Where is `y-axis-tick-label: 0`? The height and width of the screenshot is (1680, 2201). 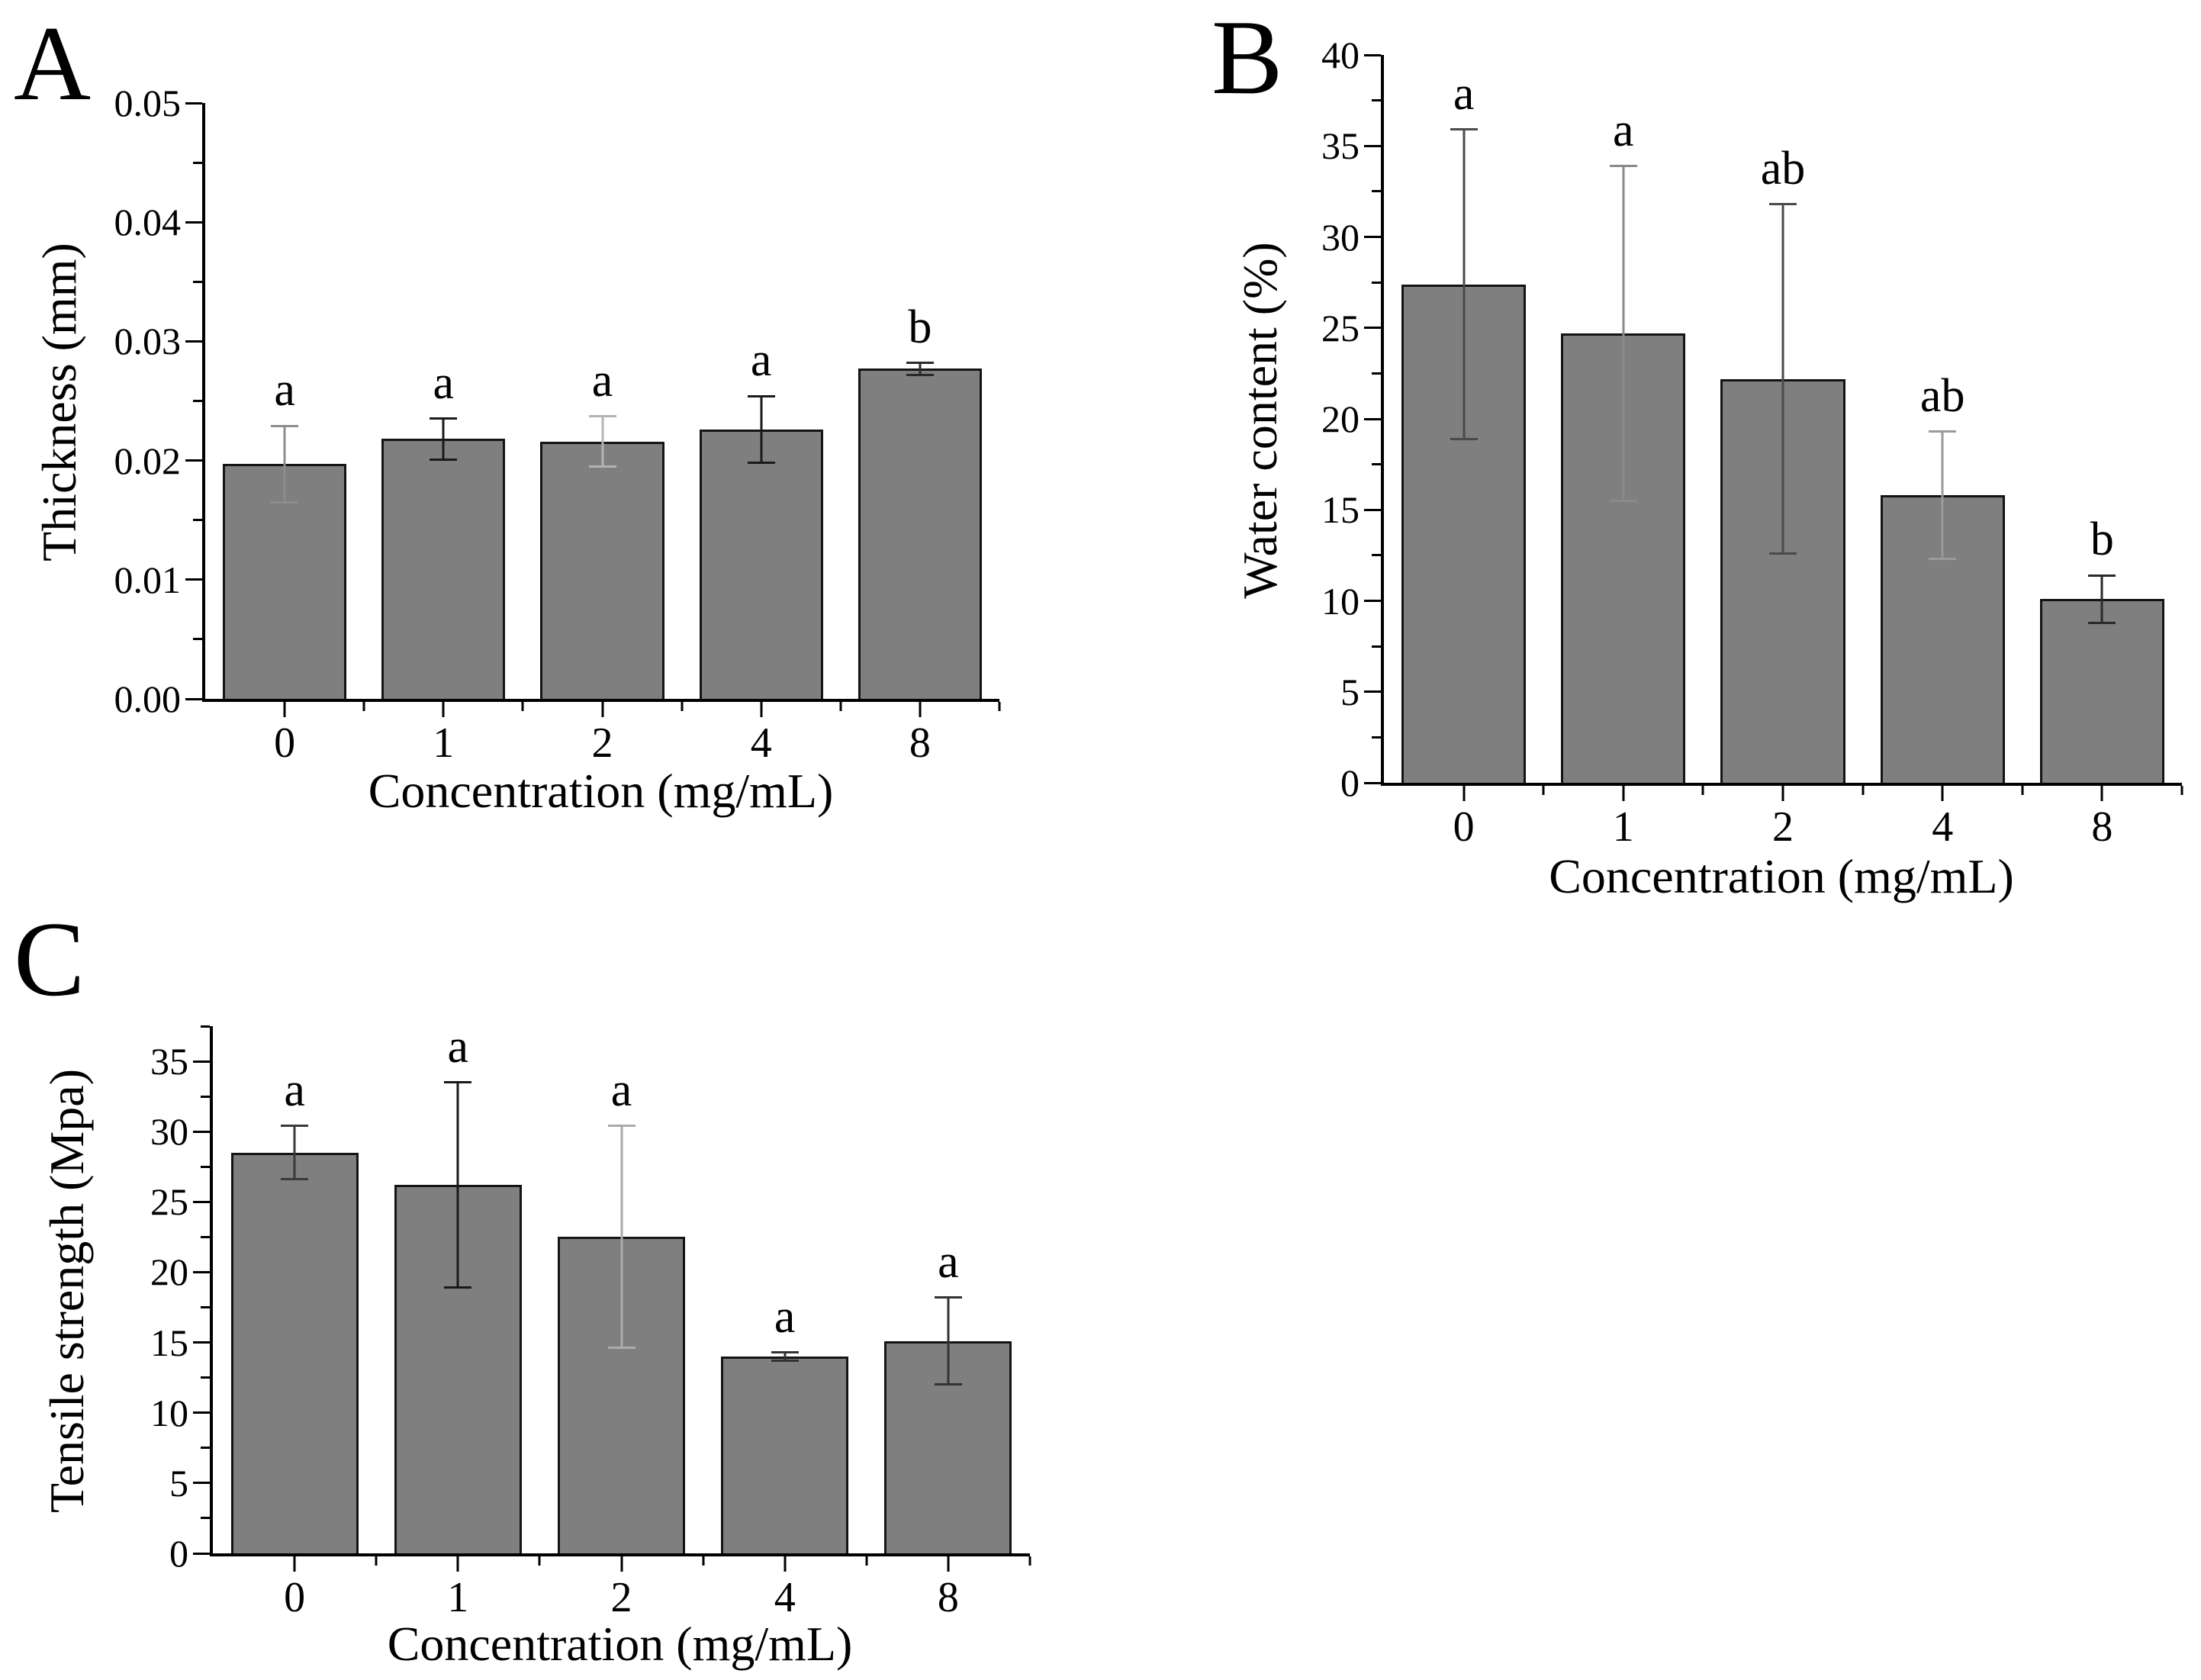 y-axis-tick-label: 0 is located at coordinates (1350, 783).